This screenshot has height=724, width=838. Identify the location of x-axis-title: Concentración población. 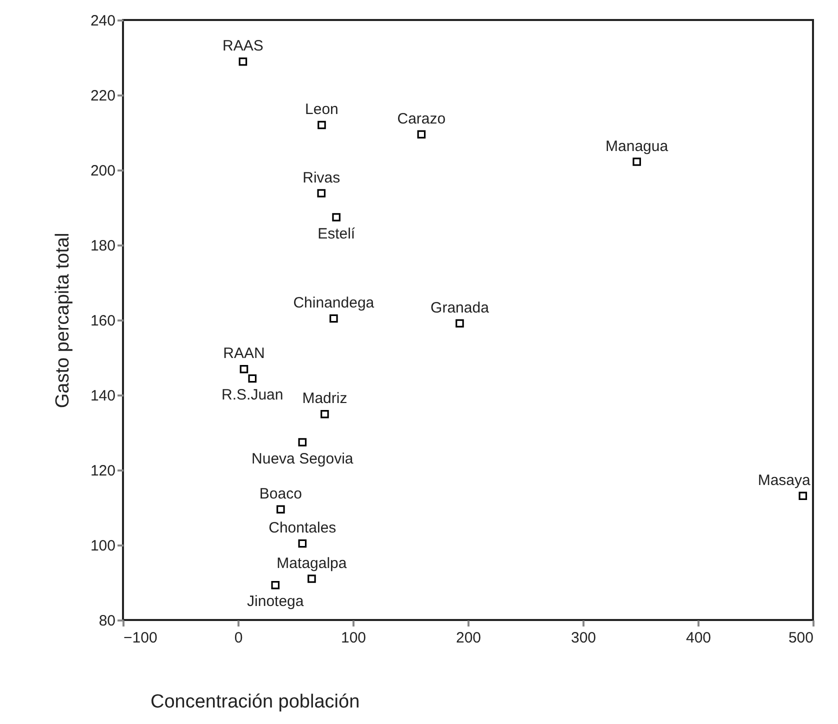
(255, 702).